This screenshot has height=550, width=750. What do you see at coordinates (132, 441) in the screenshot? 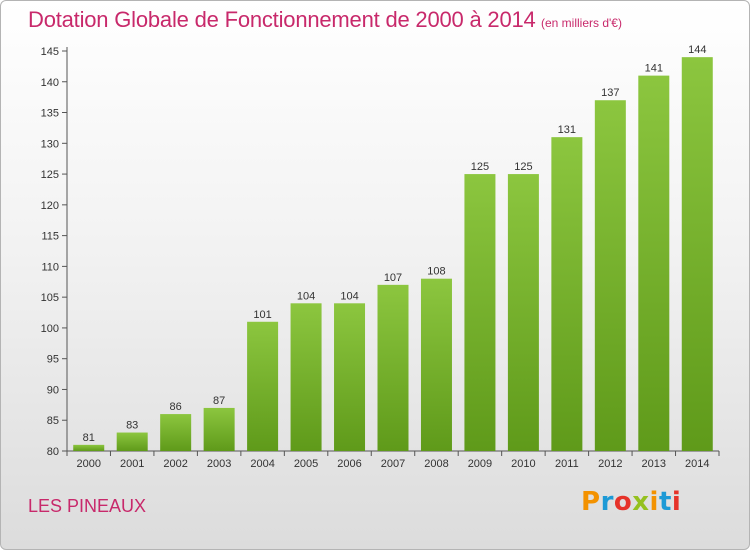
I see `bar-2001` at bounding box center [132, 441].